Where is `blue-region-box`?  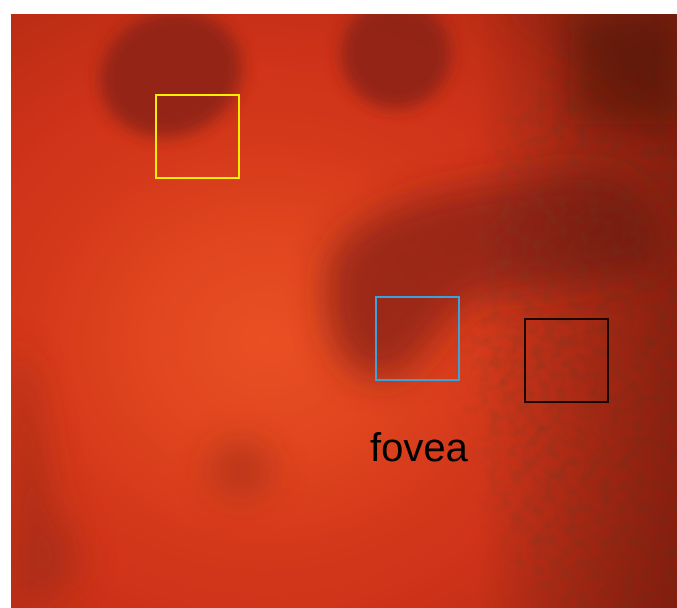
blue-region-box is located at coordinates (417, 338).